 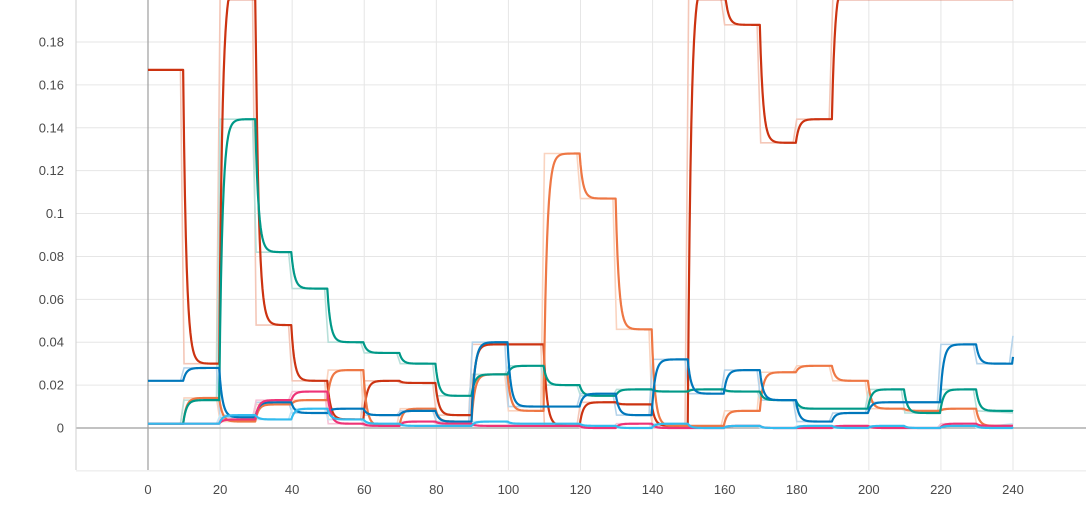 I want to click on y-tick-label: 0.14, so click(x=51, y=127).